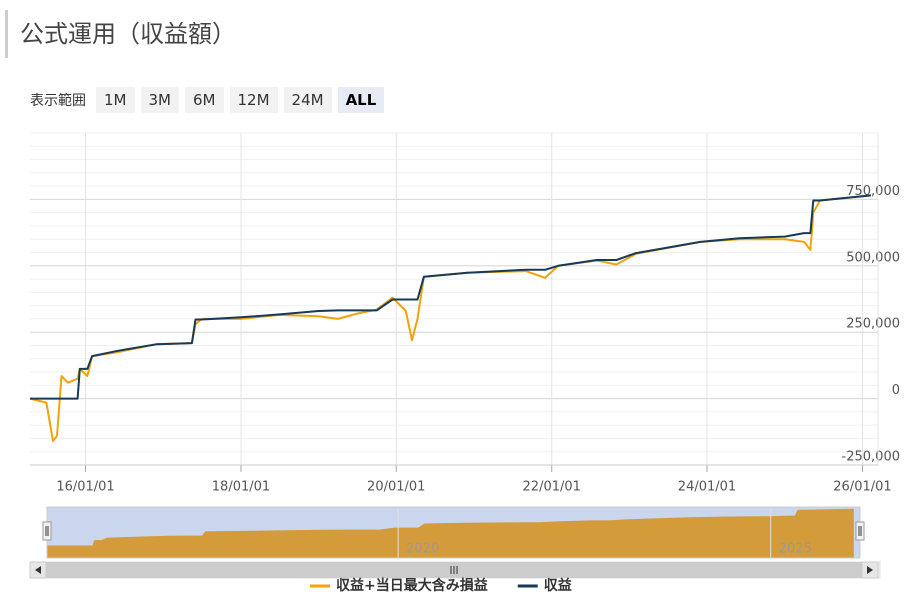 This screenshot has height=613, width=911. Describe the element at coordinates (707, 487) in the screenshot. I see `x-tick-label: 24/01/01` at that location.